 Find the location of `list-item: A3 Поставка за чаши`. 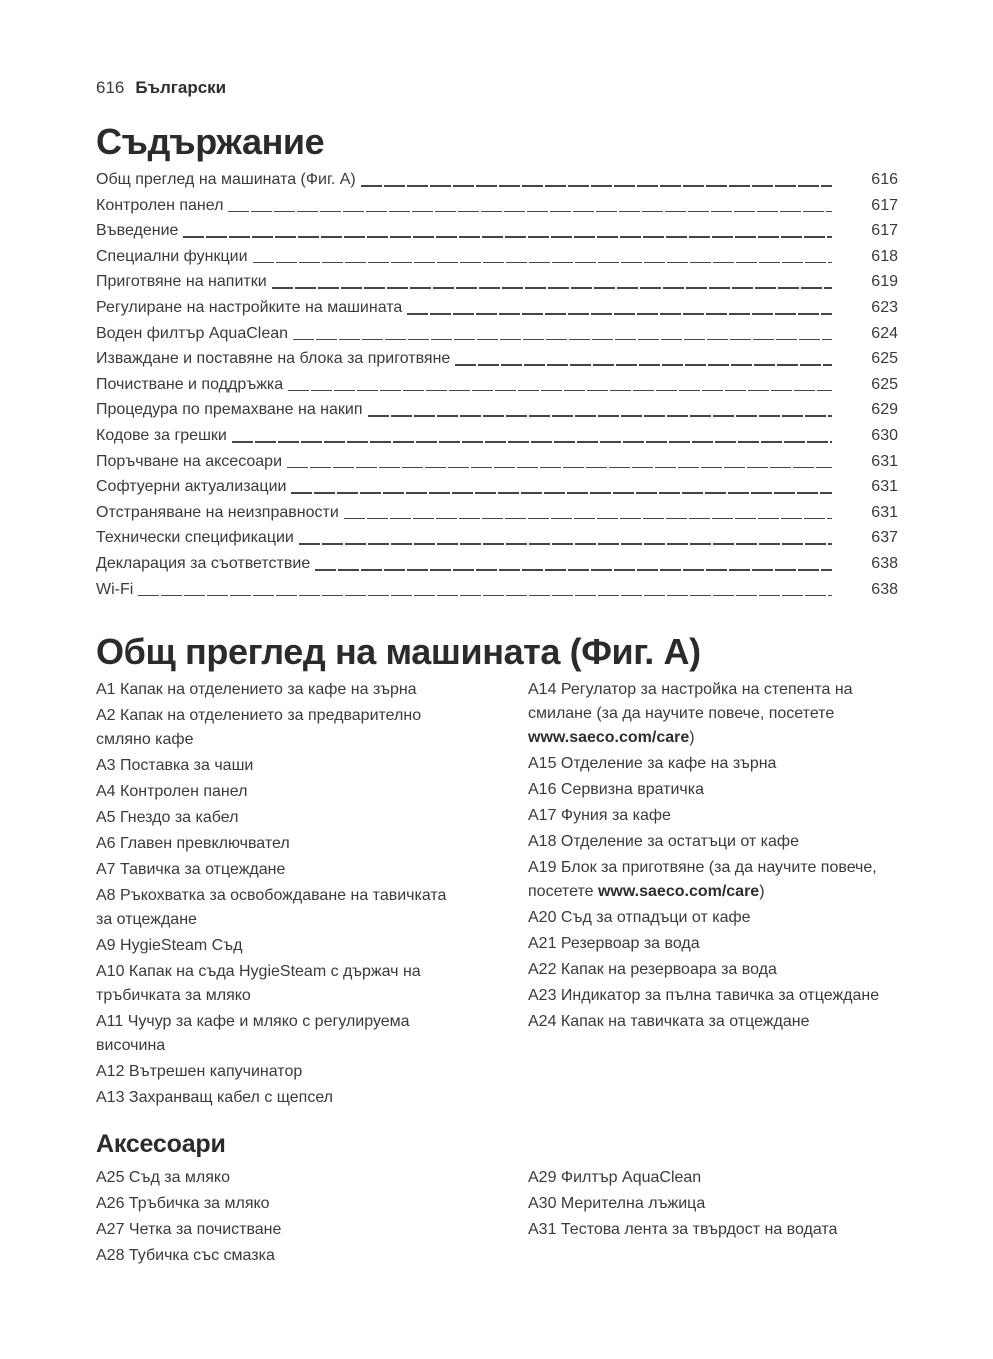

list-item: A3 Поставка за чаши is located at coordinates (312, 766).